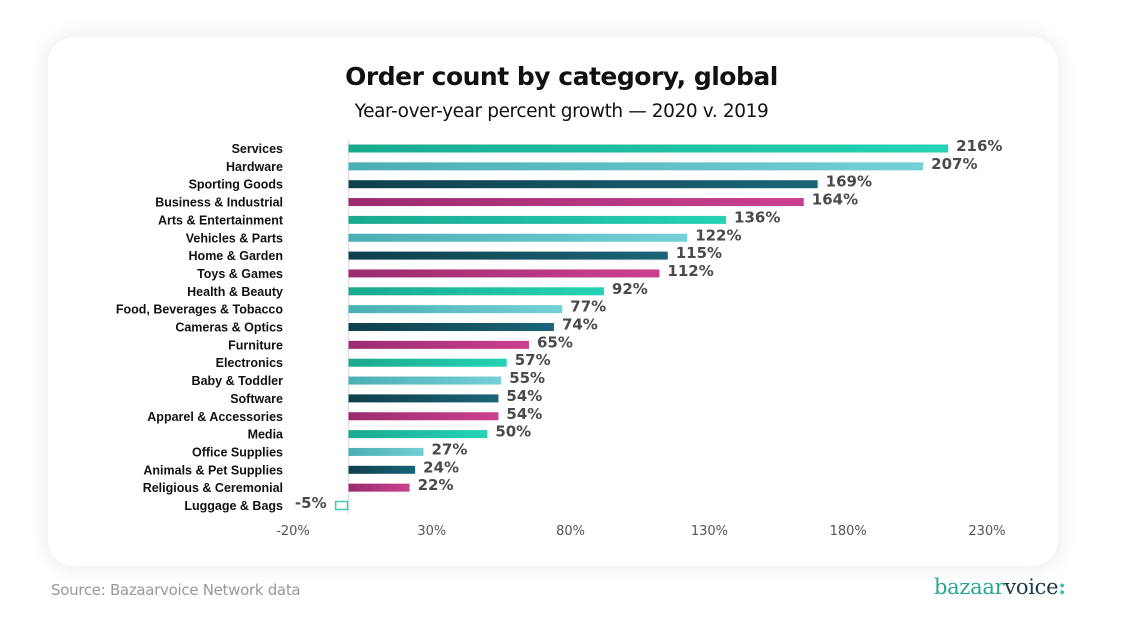  What do you see at coordinates (580, 325) in the screenshot?
I see `value-label: 74%` at bounding box center [580, 325].